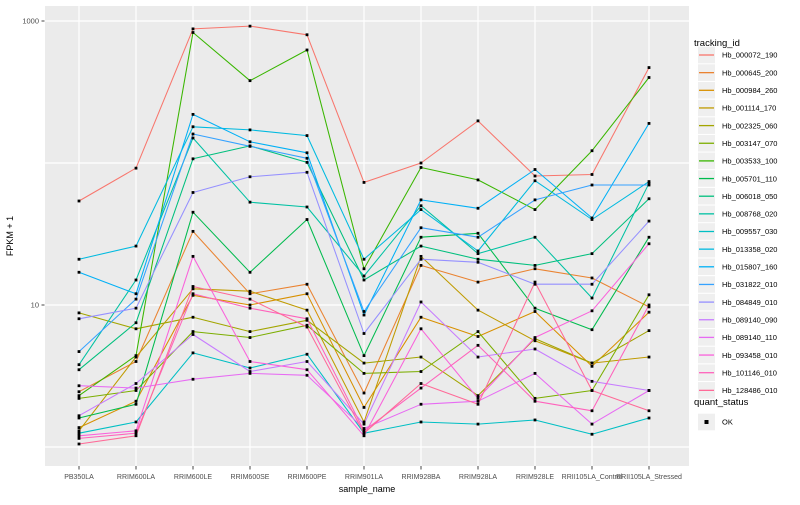 The image size is (800, 505). I want to click on legend-label: Hb_001114_170, so click(749, 108).